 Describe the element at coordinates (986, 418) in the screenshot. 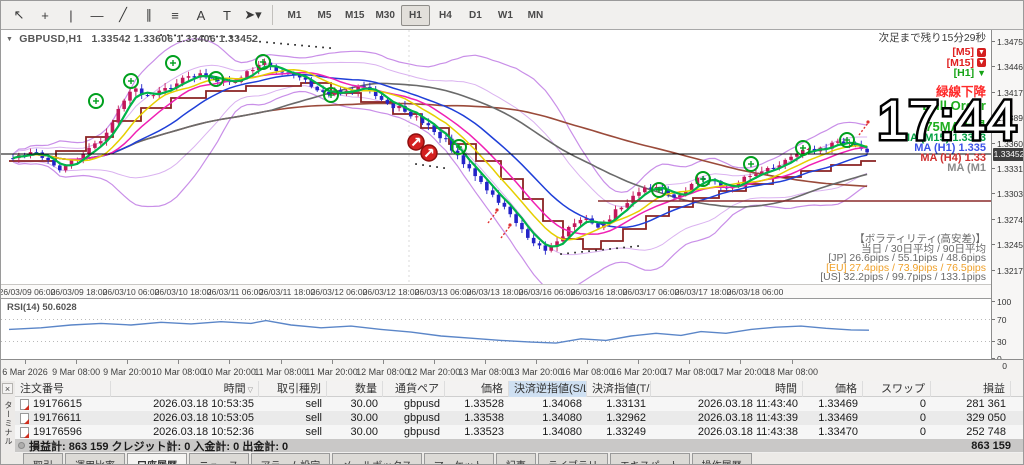

I see `cell: 329 050` at that location.